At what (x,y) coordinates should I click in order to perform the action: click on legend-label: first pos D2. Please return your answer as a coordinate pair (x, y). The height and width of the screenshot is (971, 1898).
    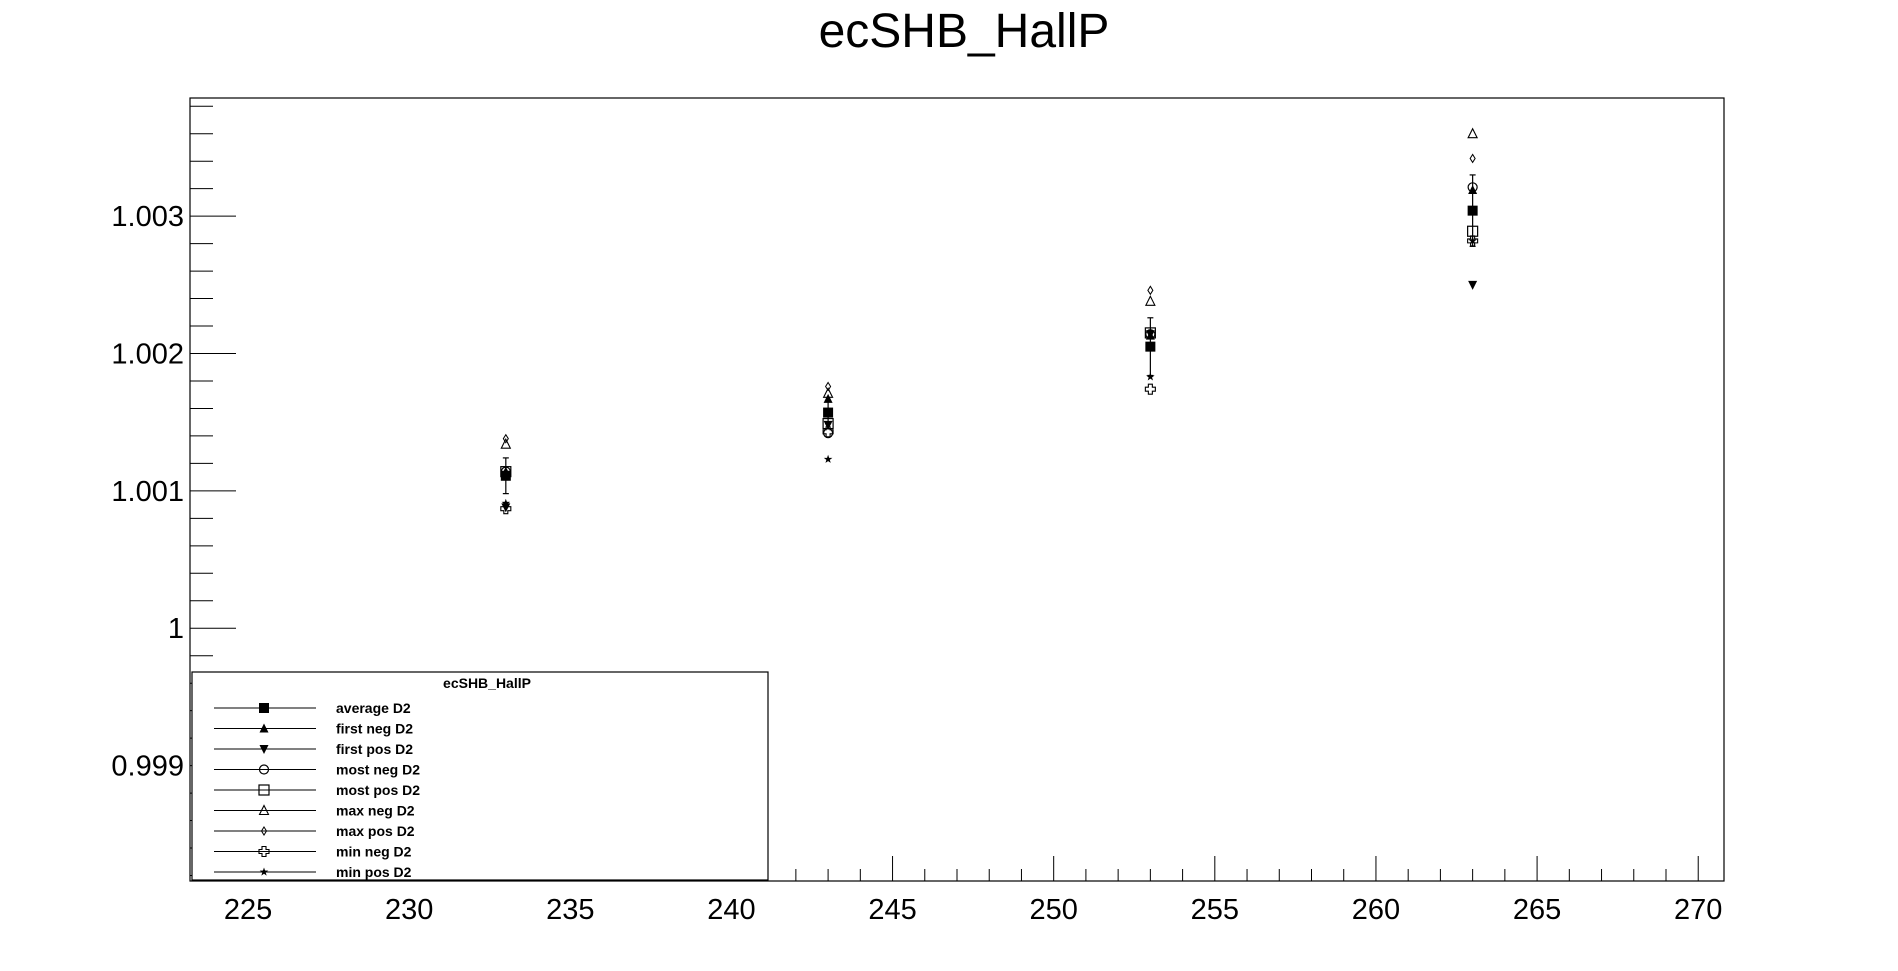
    Looking at the image, I should click on (374, 749).